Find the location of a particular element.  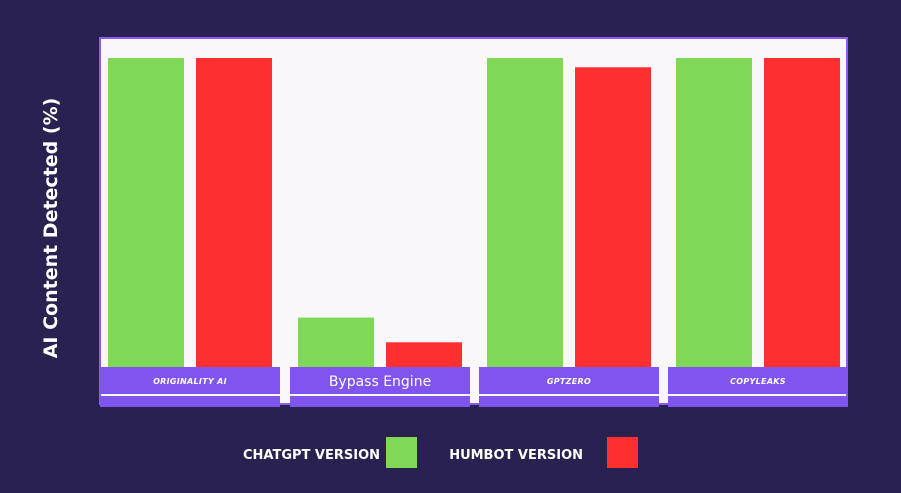

category-band-gptzero is located at coordinates (569, 380).